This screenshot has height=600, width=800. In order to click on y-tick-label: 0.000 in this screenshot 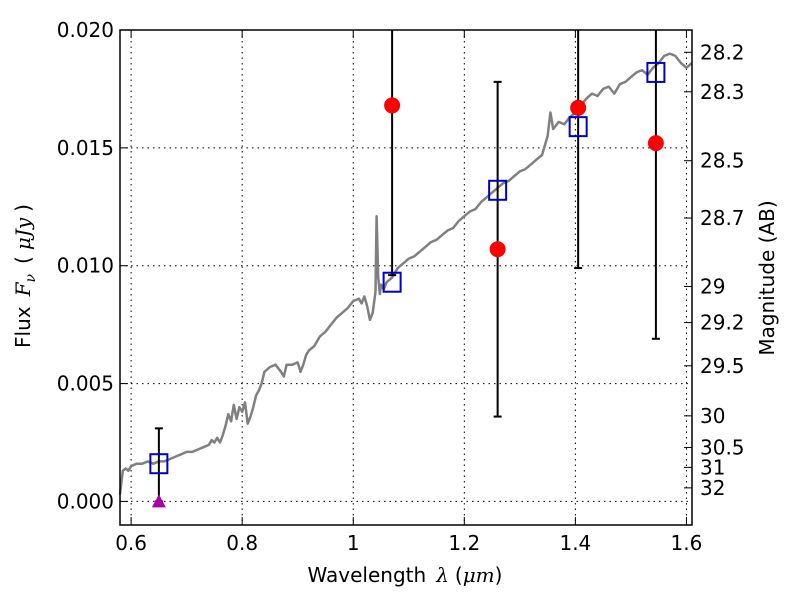, I will do `click(85, 501)`.